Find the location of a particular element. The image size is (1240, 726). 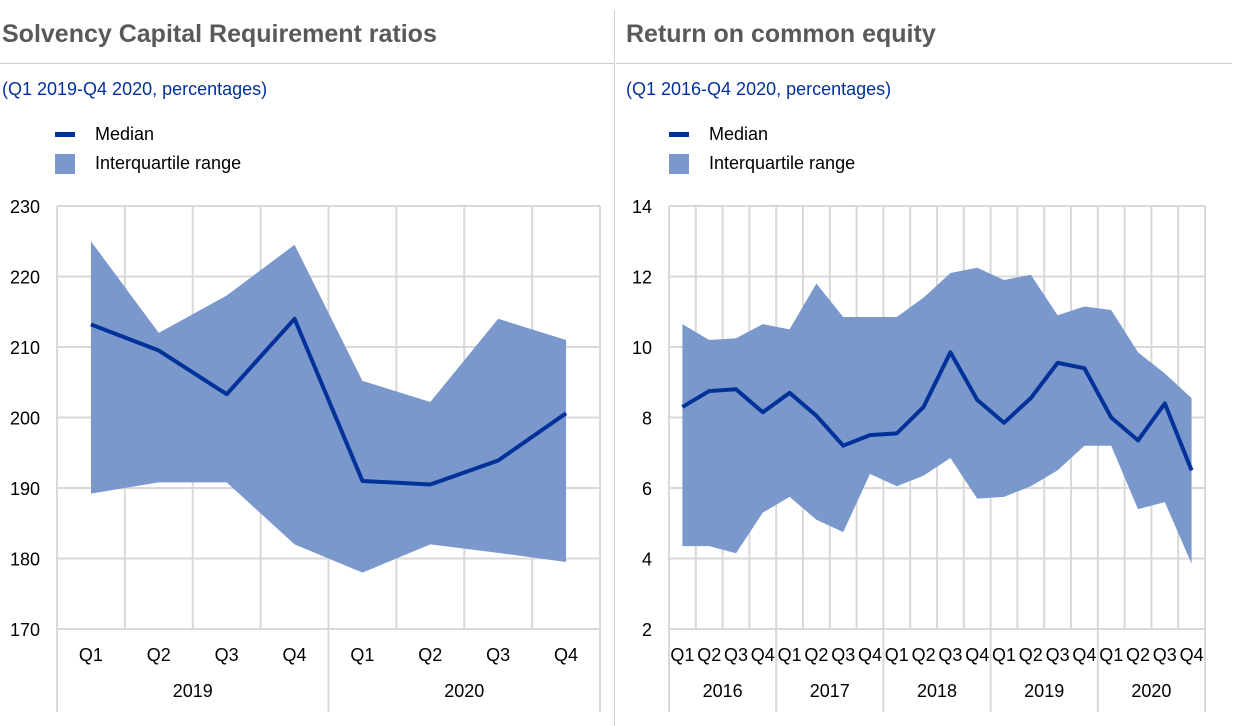

y-tick-label: 180 is located at coordinates (25, 560).